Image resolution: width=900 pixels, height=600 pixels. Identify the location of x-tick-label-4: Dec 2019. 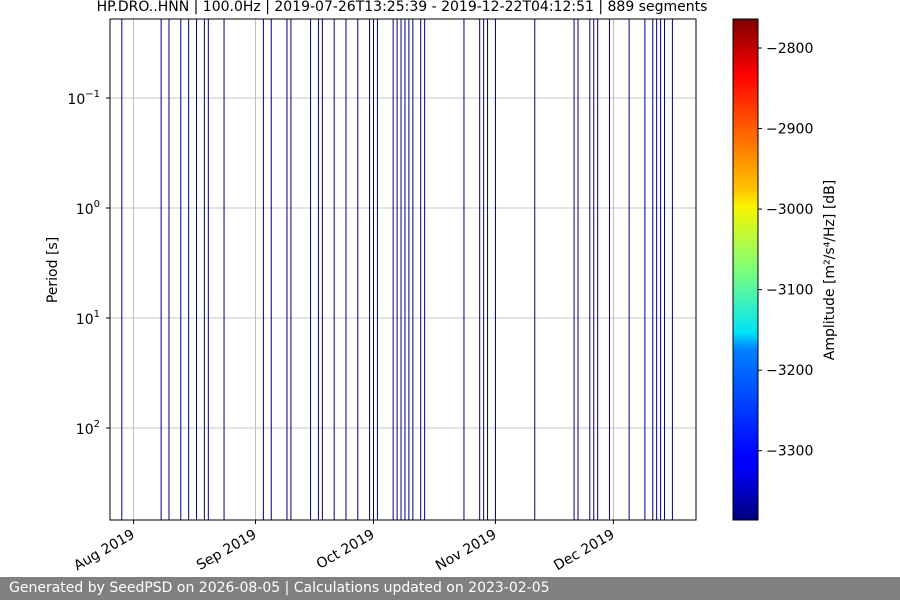
(584, 550).